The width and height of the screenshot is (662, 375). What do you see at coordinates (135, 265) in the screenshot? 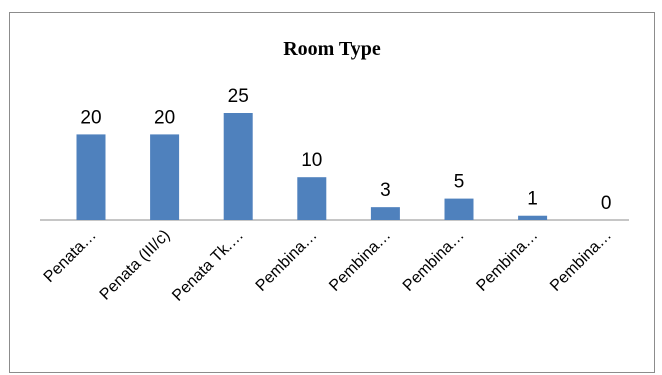
I see `x-tick-label-1: Penata (III/c)` at bounding box center [135, 265].